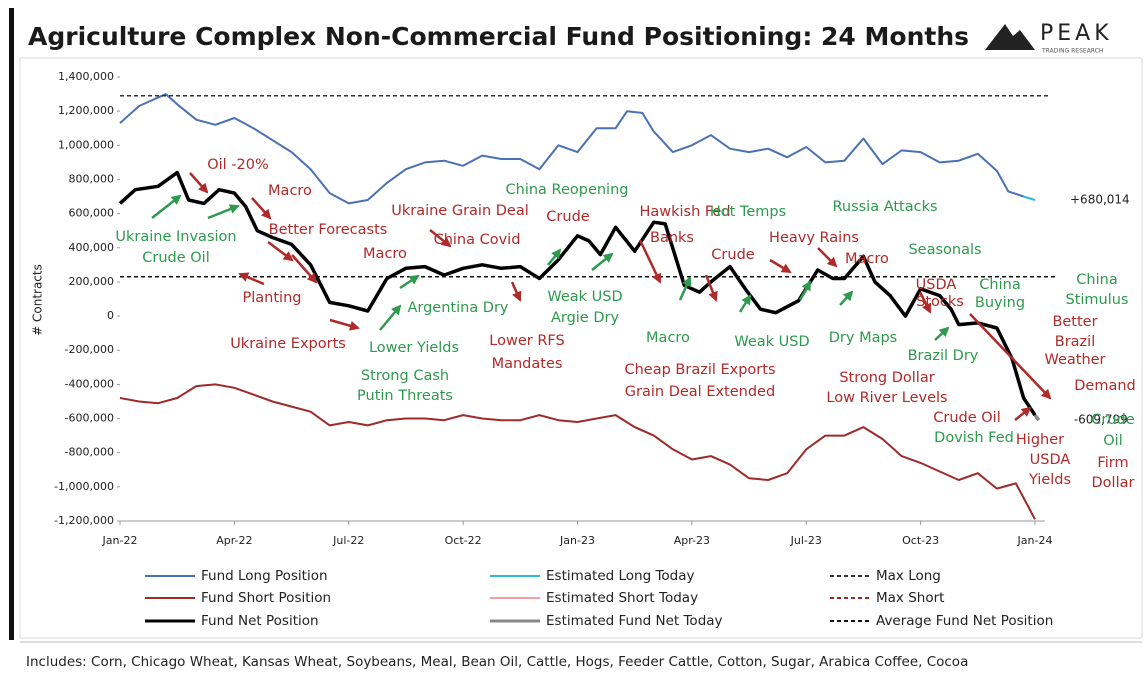 The width and height of the screenshot is (1145, 692). What do you see at coordinates (863, 338) in the screenshot?
I see `annotation: Dry Maps` at bounding box center [863, 338].